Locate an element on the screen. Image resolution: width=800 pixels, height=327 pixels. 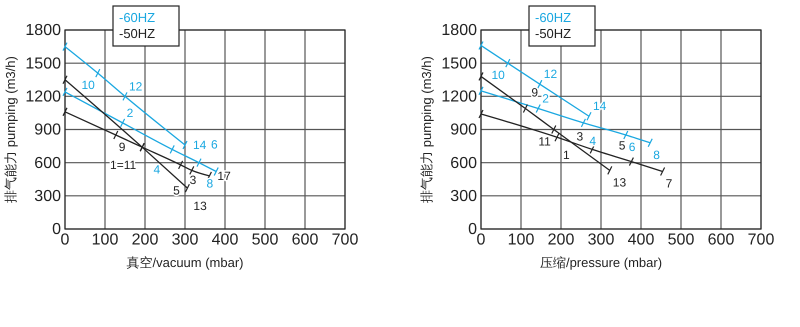
annotation: 14 is located at coordinates (200, 145).